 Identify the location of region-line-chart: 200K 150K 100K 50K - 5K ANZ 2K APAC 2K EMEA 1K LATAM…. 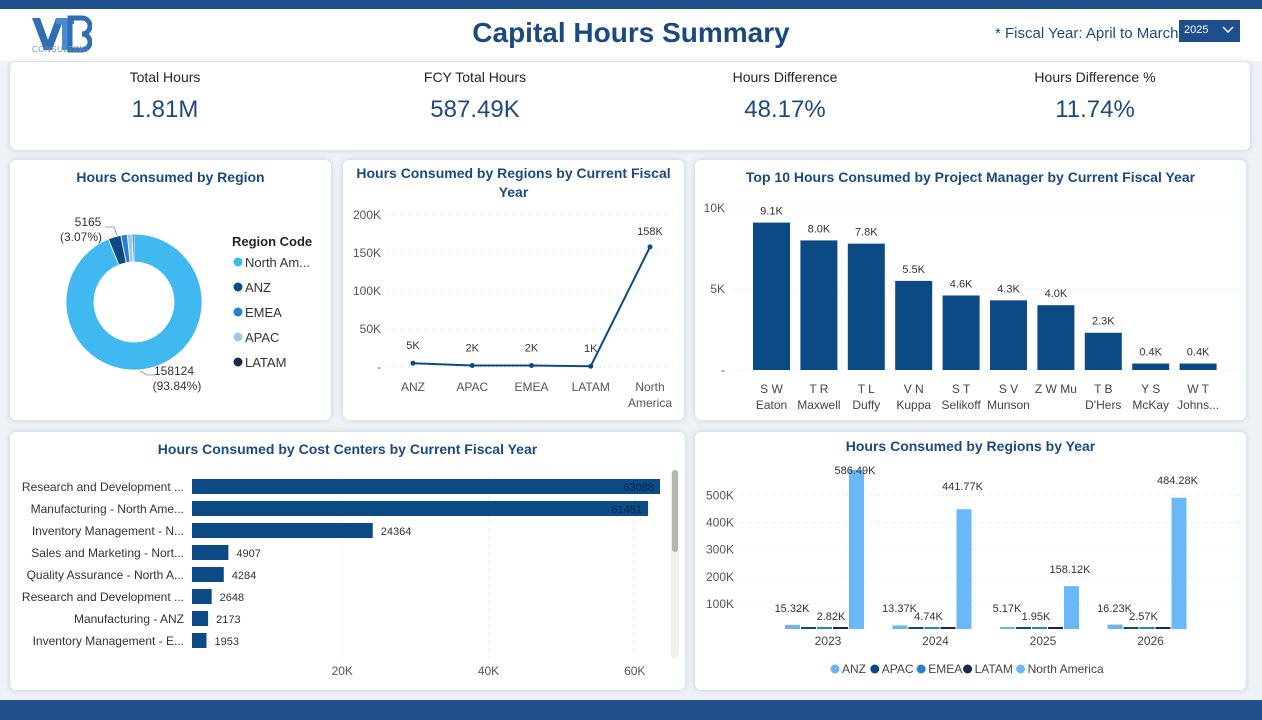
(513, 290).